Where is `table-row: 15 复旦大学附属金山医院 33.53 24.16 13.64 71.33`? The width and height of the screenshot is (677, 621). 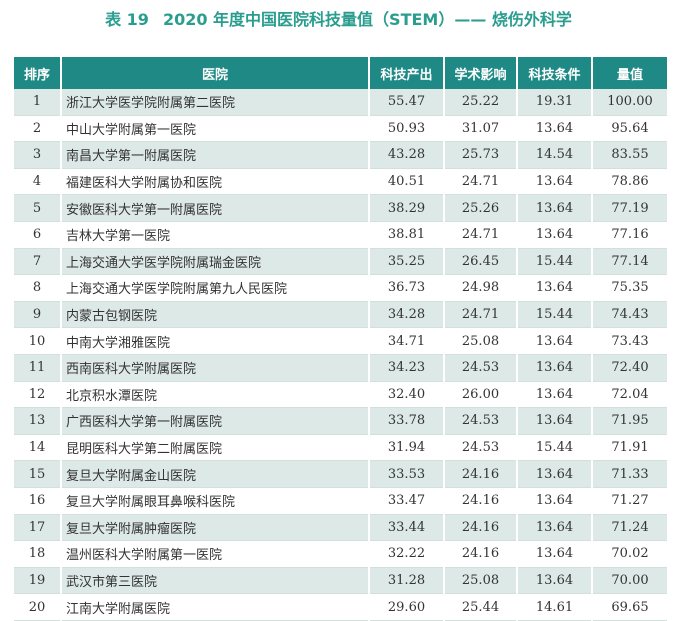
table-row: 15 复旦大学附属金山医院 33.53 24.16 13.64 71.33 is located at coordinates (340, 474).